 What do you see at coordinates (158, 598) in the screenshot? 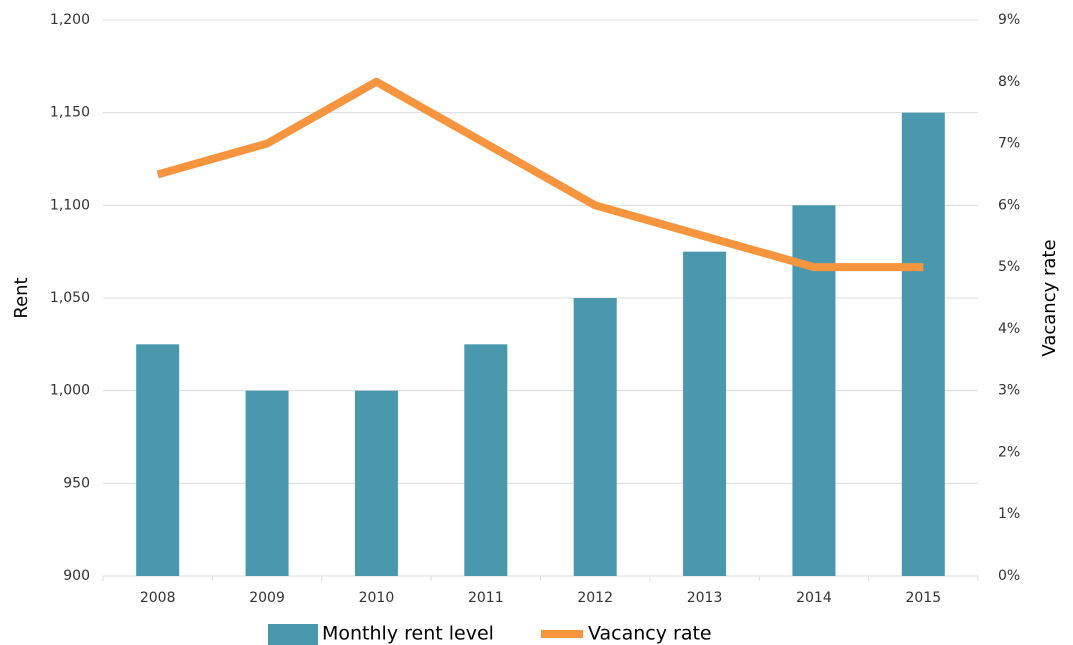
I see `x-tick-label: 2008` at bounding box center [158, 598].